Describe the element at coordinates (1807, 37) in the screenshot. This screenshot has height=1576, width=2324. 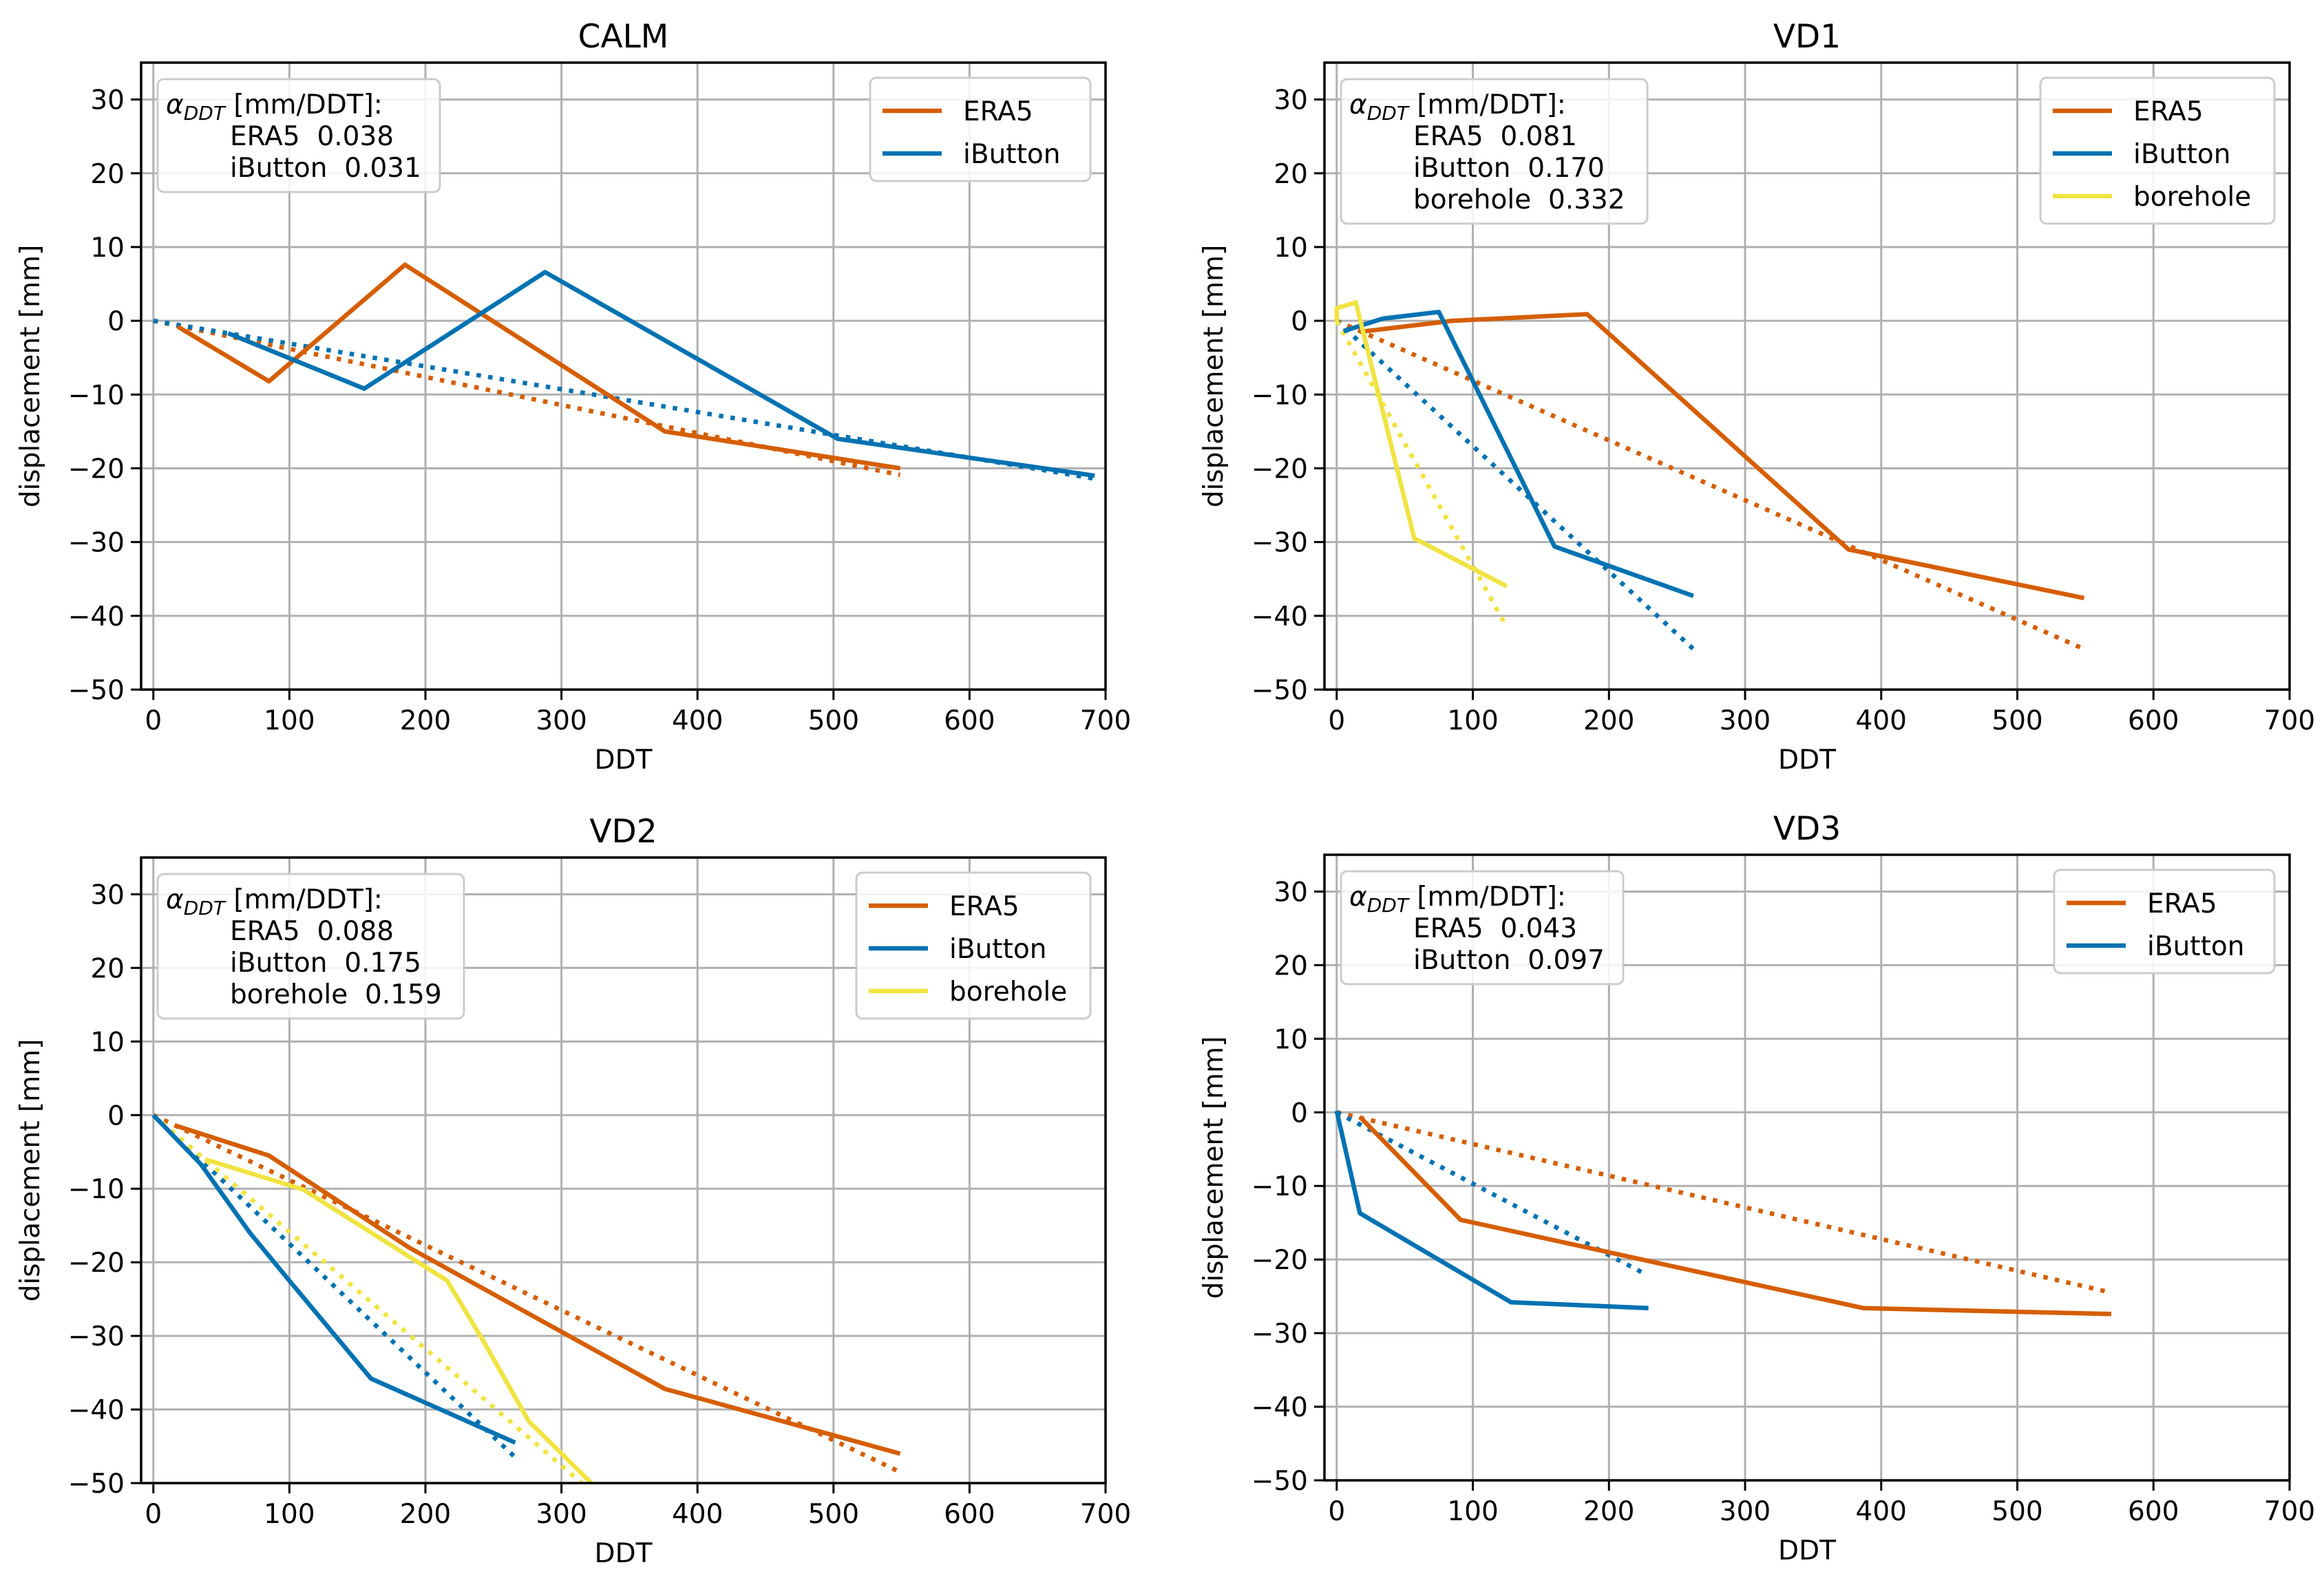
I see `subplot-title: VD1` at that location.